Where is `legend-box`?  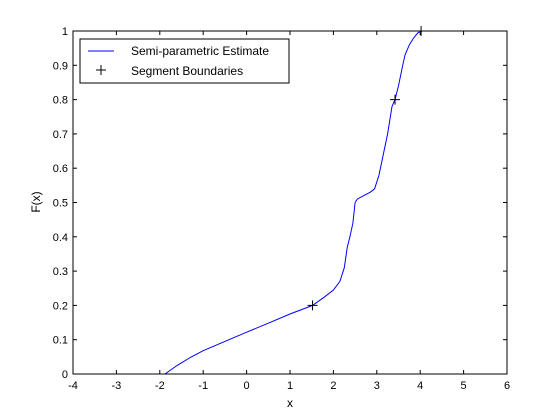 legend-box is located at coordinates (184, 61).